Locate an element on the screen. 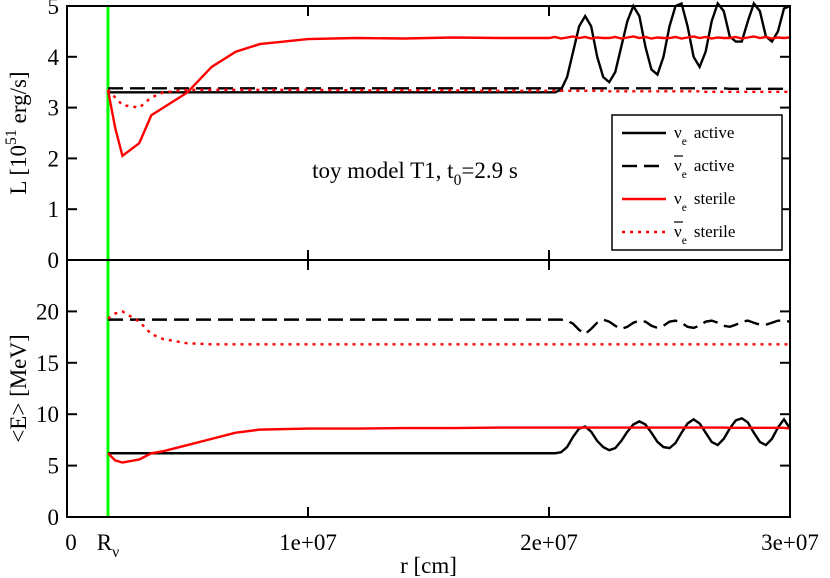  y-tick-label: 10 is located at coordinates (47, 414).